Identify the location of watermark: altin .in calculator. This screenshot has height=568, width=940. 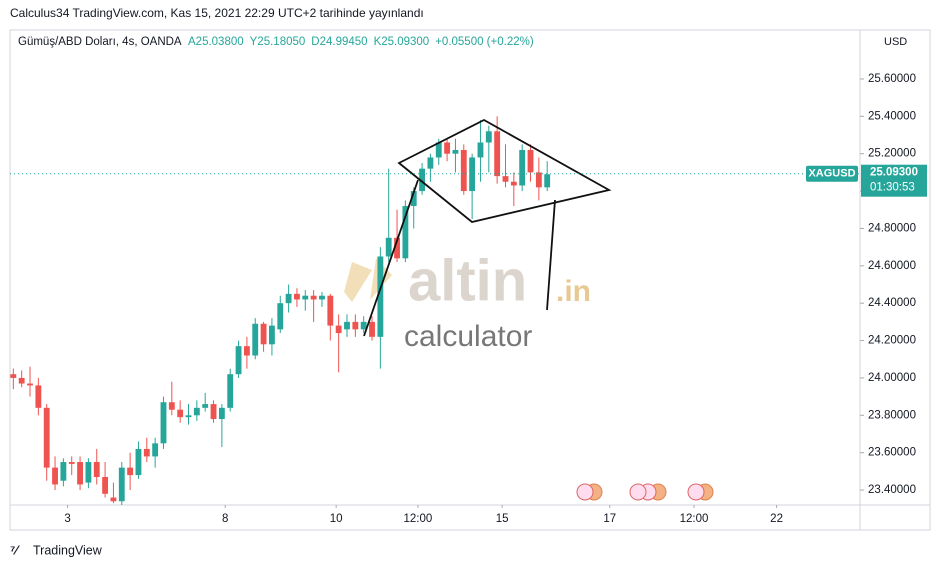
(467, 300).